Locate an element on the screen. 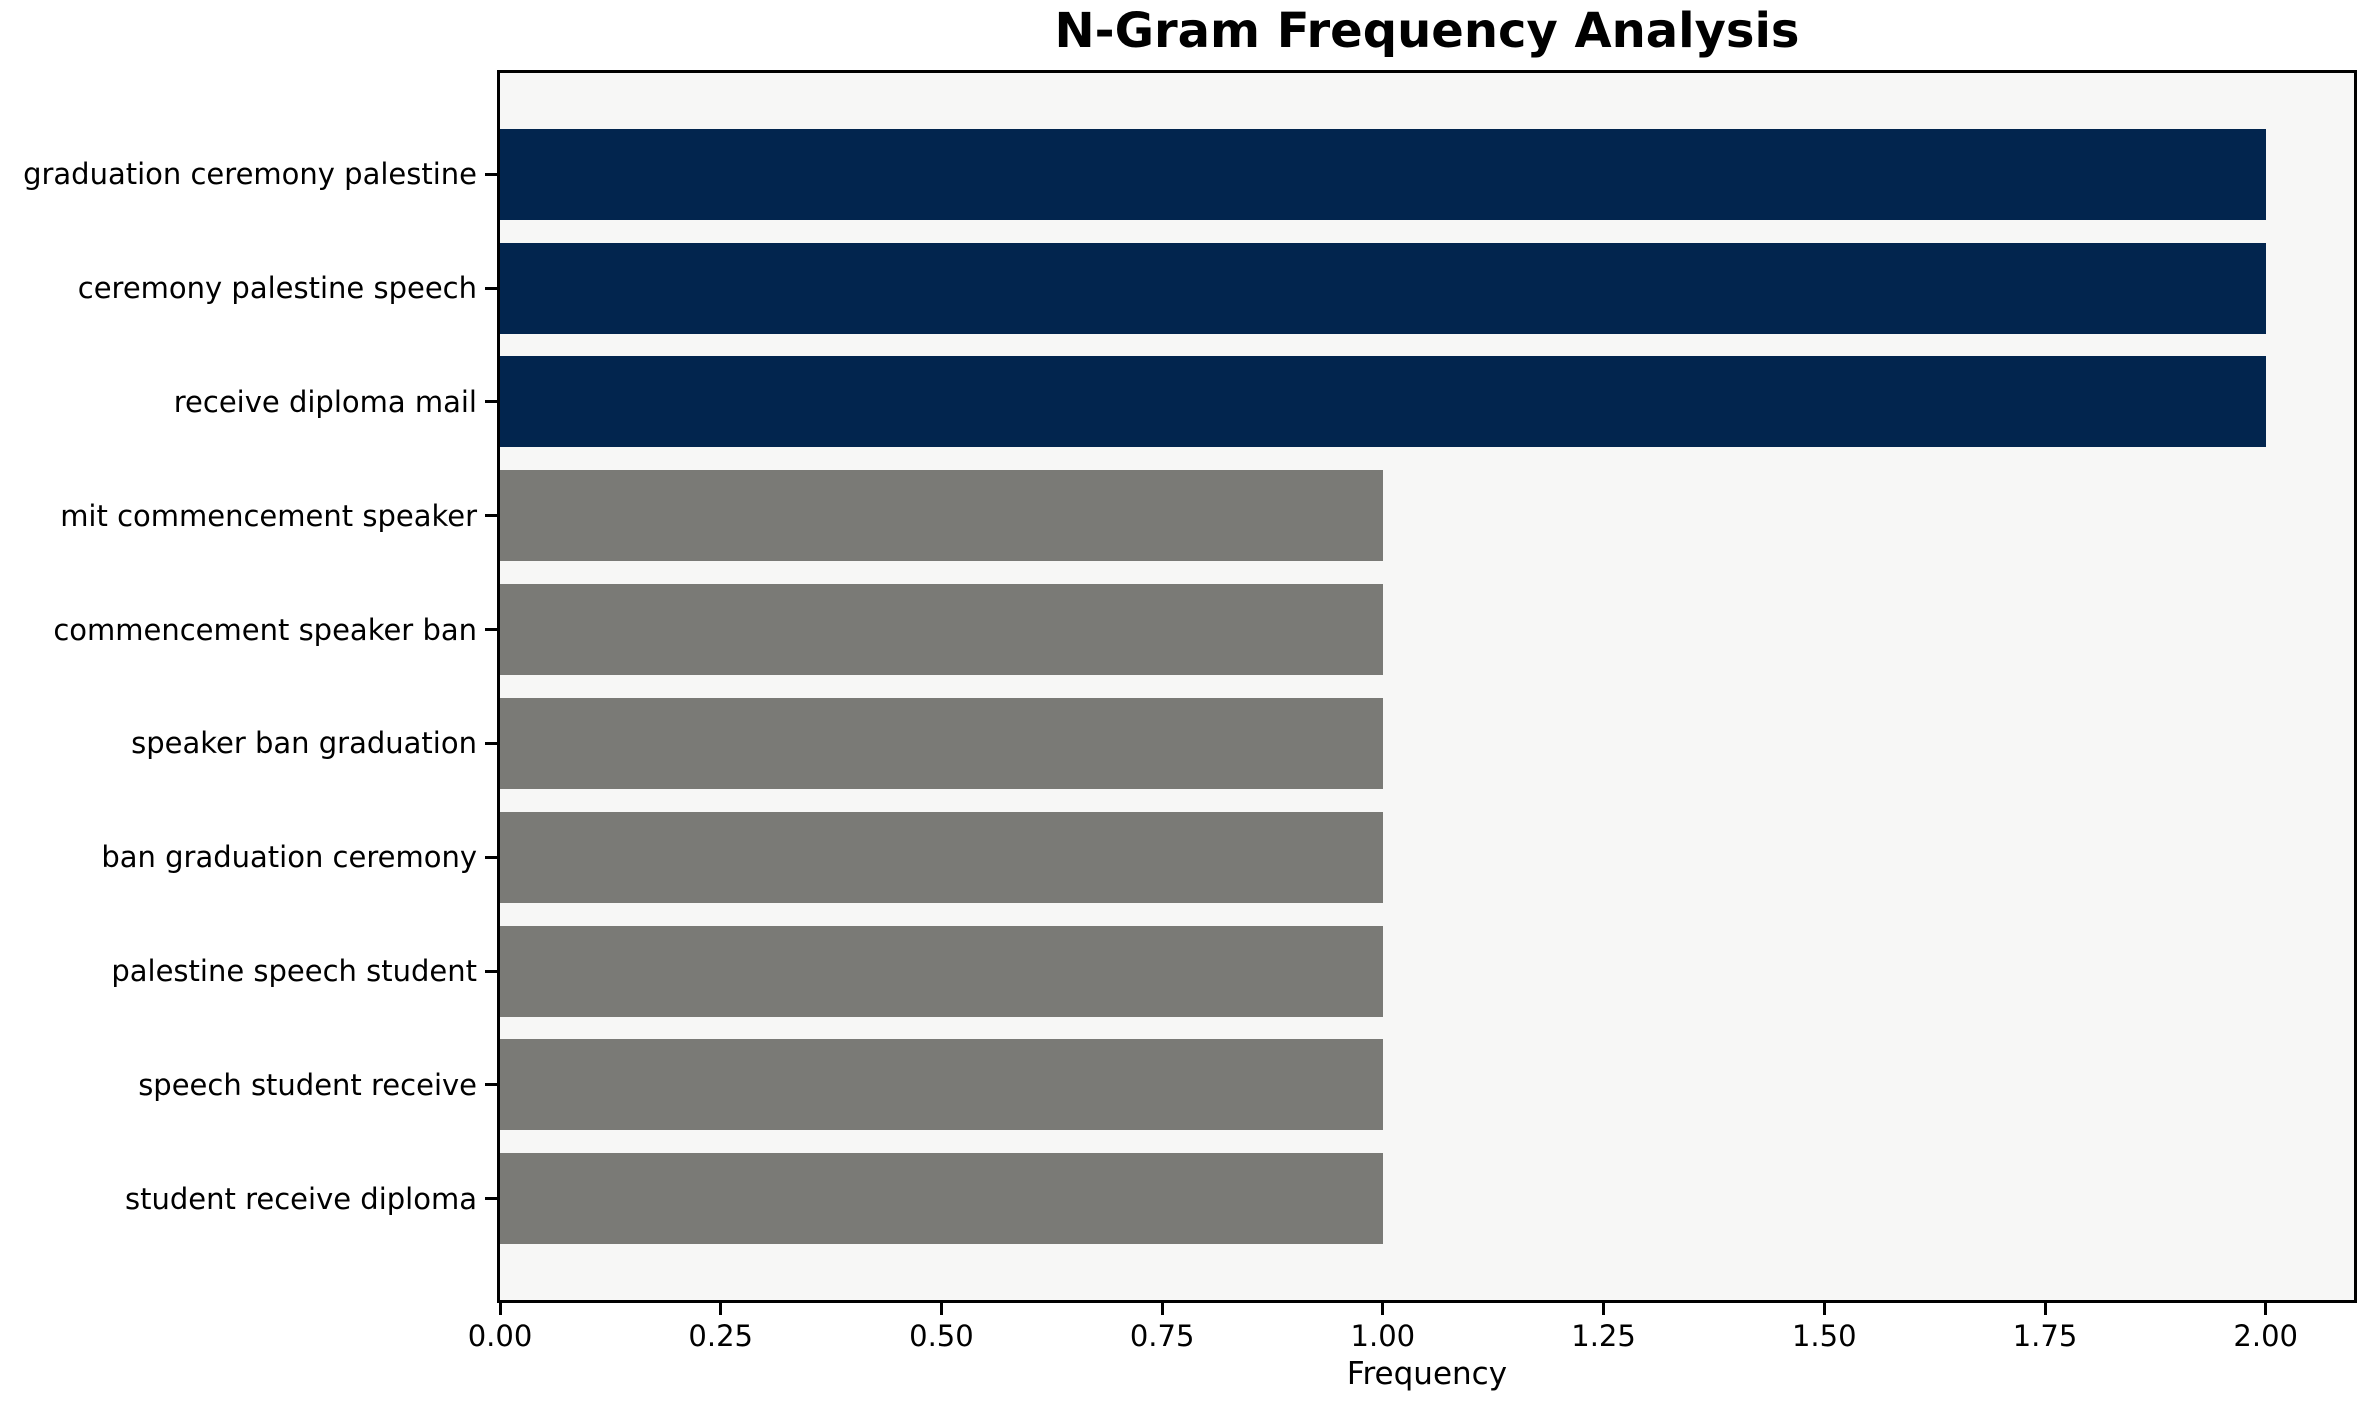 Image resolution: width=2375 pixels, height=1414 pixels. x-tick-label: 0.75 is located at coordinates (1162, 1336).